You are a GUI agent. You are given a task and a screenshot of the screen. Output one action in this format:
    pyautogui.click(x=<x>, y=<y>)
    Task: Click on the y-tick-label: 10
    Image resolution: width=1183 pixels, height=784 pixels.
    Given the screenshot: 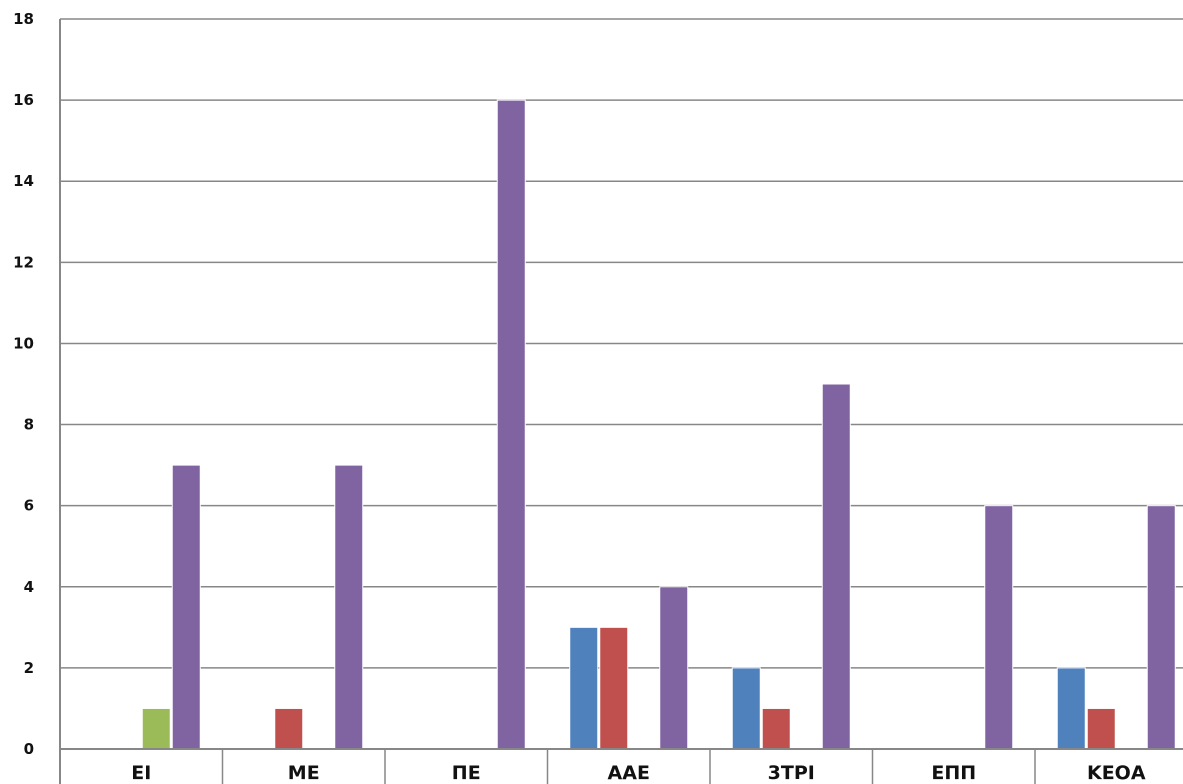 What is the action you would take?
    pyautogui.click(x=23, y=343)
    